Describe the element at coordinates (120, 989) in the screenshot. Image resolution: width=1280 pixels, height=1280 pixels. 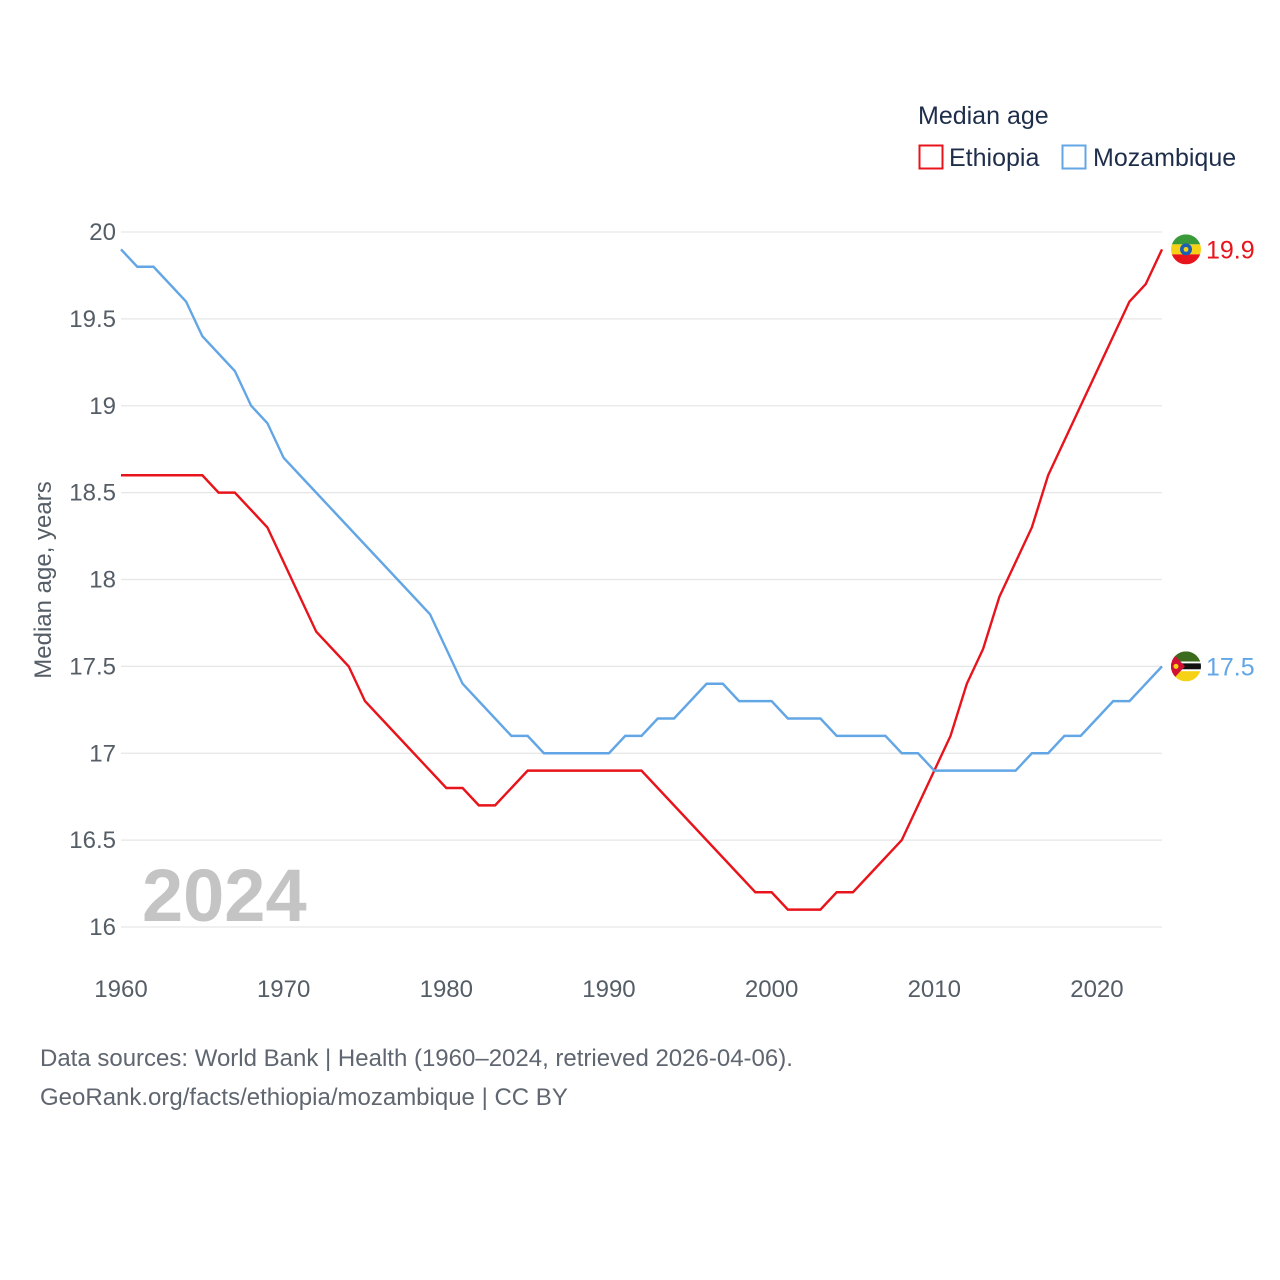
I see `x-tick-label: 1960` at that location.